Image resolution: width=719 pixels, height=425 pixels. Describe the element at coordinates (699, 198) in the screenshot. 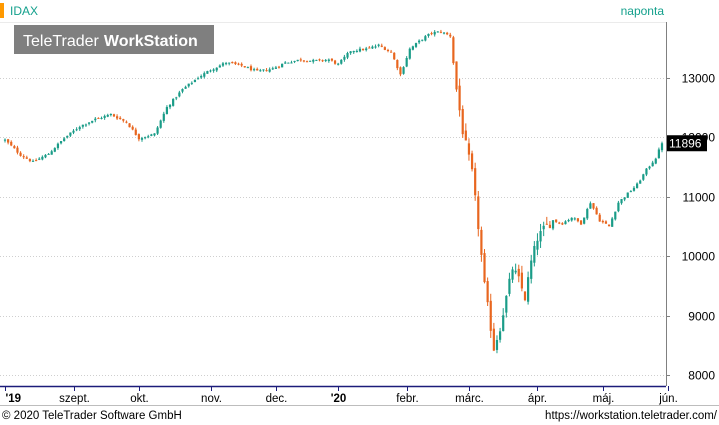

I see `y-tick-label: 11000` at that location.